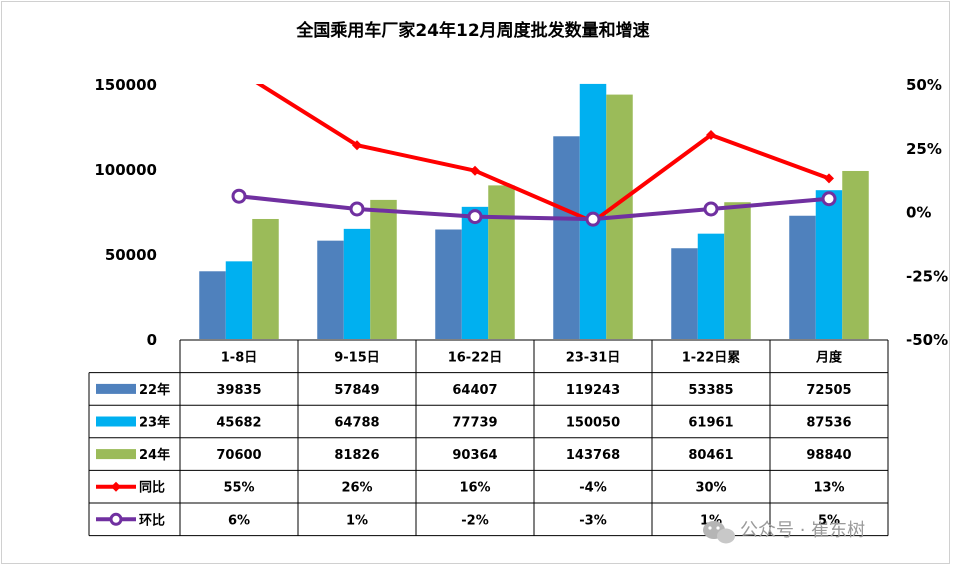  Describe the element at coordinates (829, 520) in the screenshot. I see `table-cell: 5%` at that location.